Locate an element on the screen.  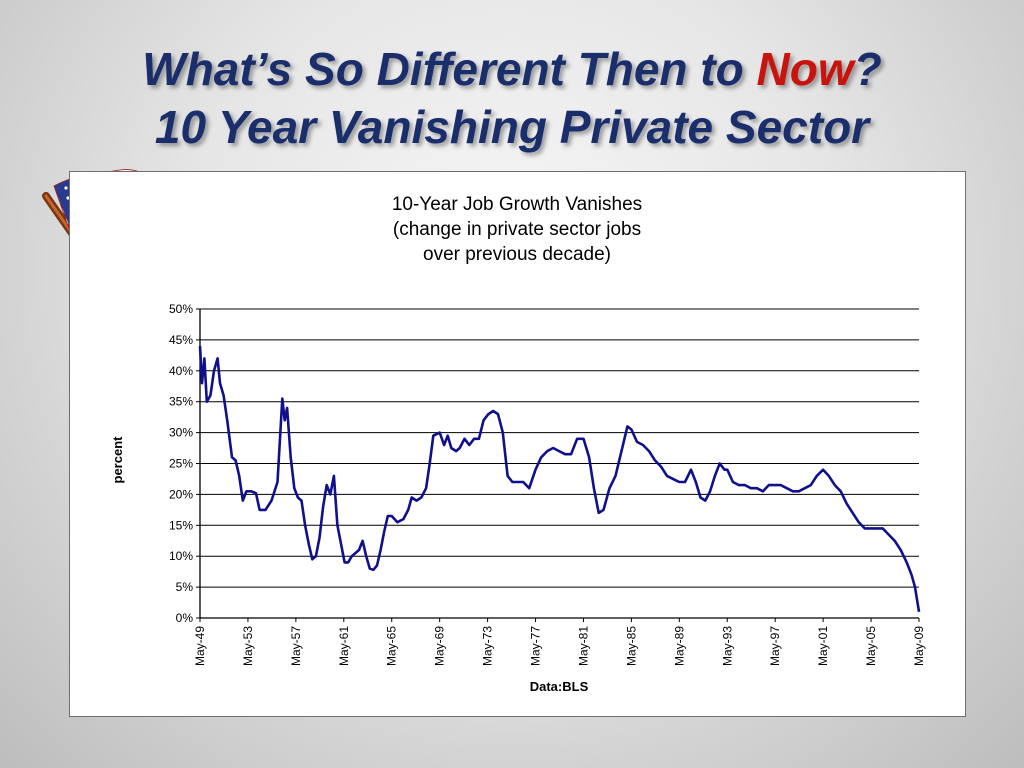
slide-title-line-1: What’s So Different Then to Now? is located at coordinates (512, 69).